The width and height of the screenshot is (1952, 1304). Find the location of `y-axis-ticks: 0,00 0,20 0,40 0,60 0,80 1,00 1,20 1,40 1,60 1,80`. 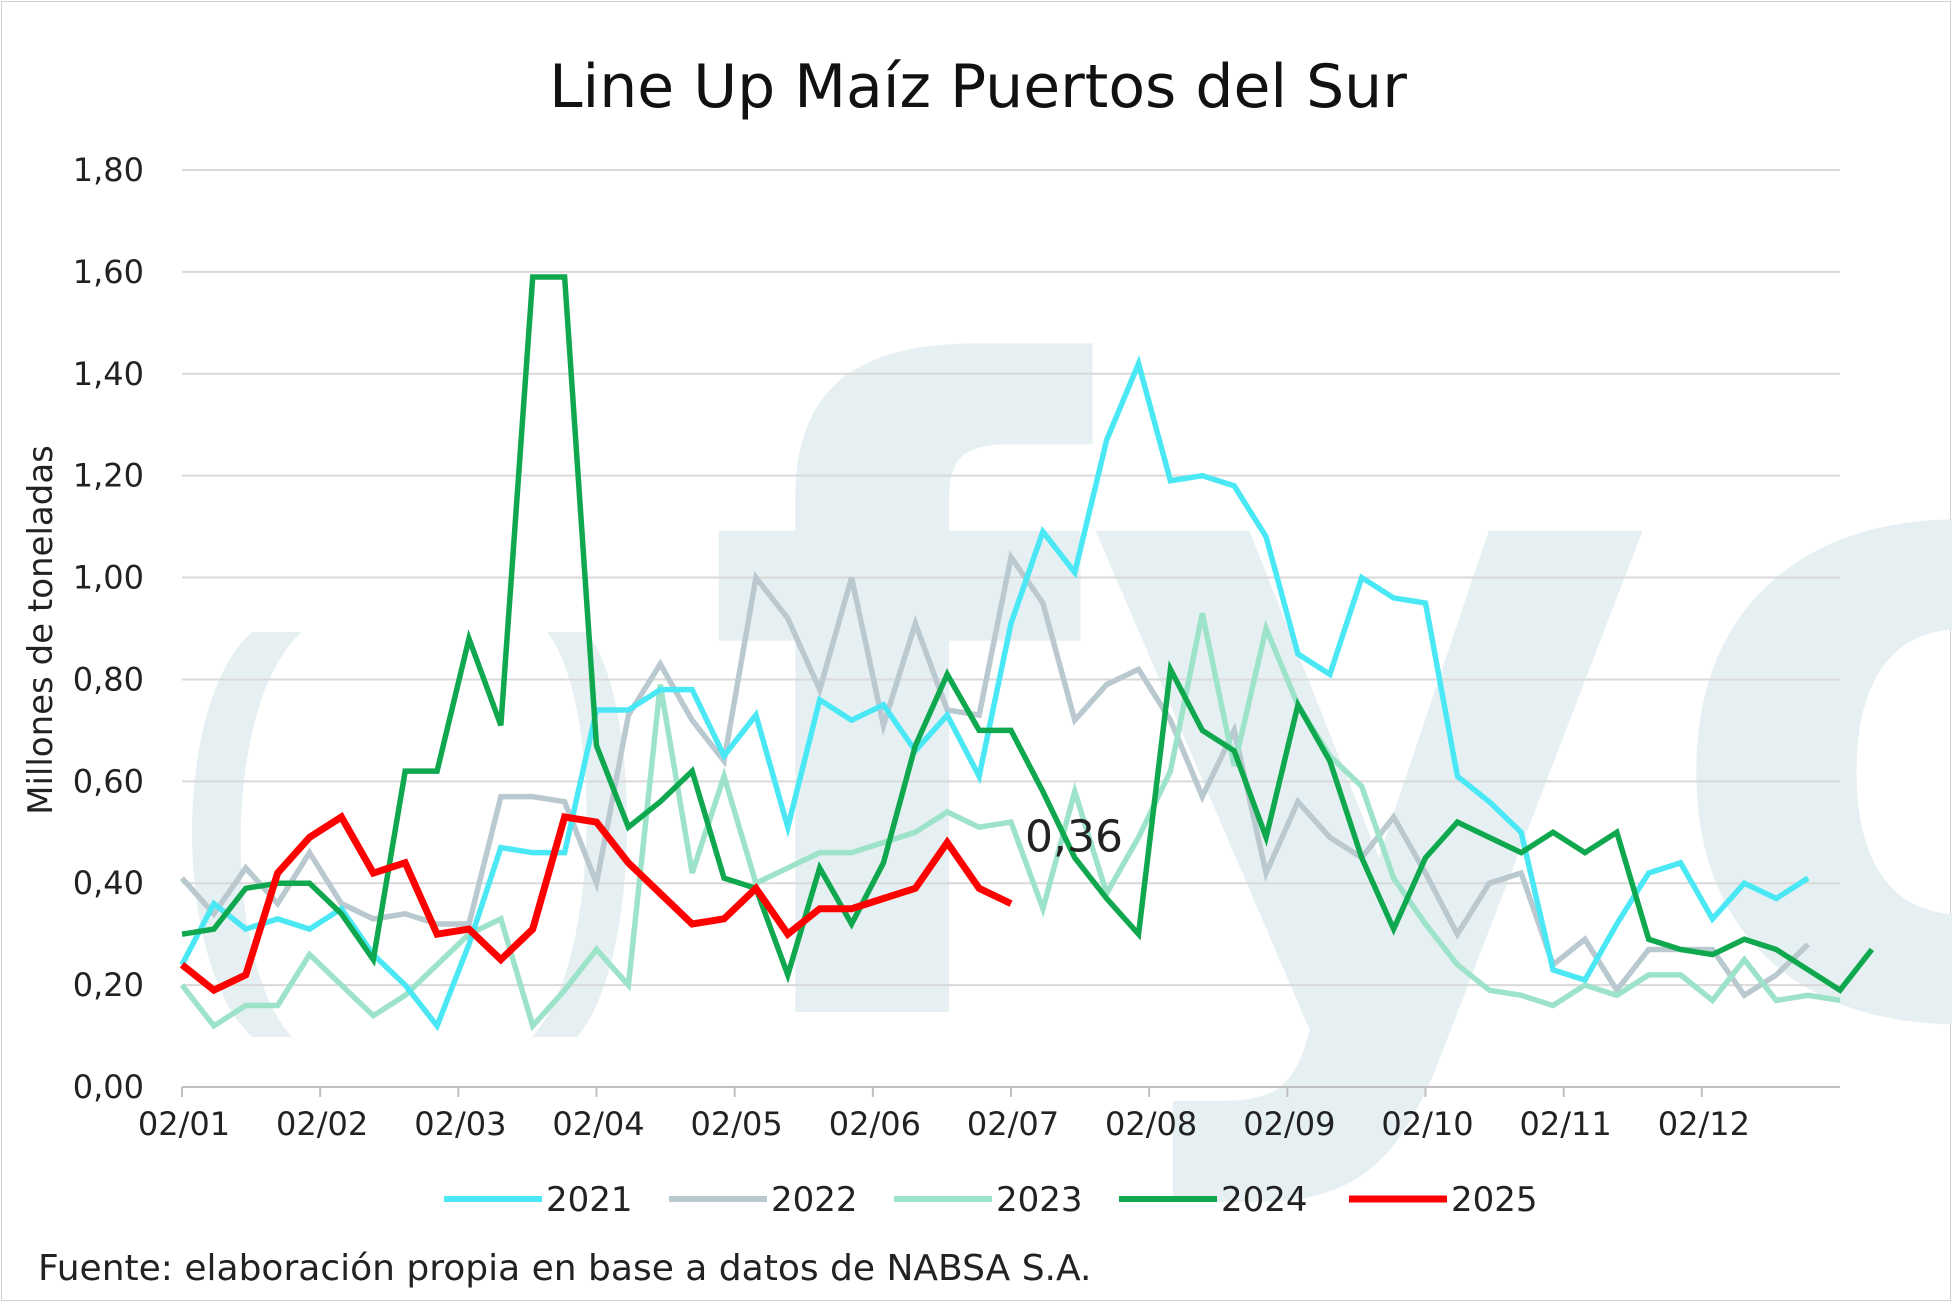

y-axis-ticks: 0,00 0,20 0,40 0,60 0,80 1,00 1,20 1,40 1,60 1,80 is located at coordinates (108, 628).